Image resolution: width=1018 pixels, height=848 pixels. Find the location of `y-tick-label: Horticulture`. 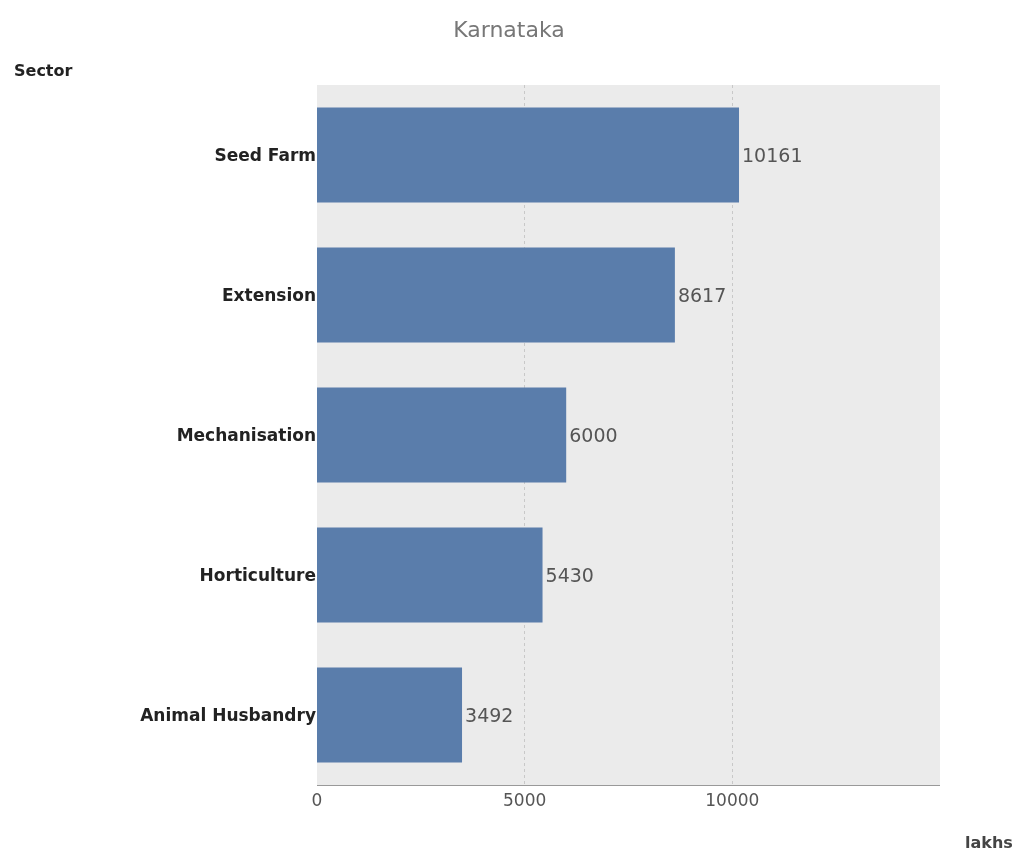

y-tick-label: Horticulture is located at coordinates (257, 574).